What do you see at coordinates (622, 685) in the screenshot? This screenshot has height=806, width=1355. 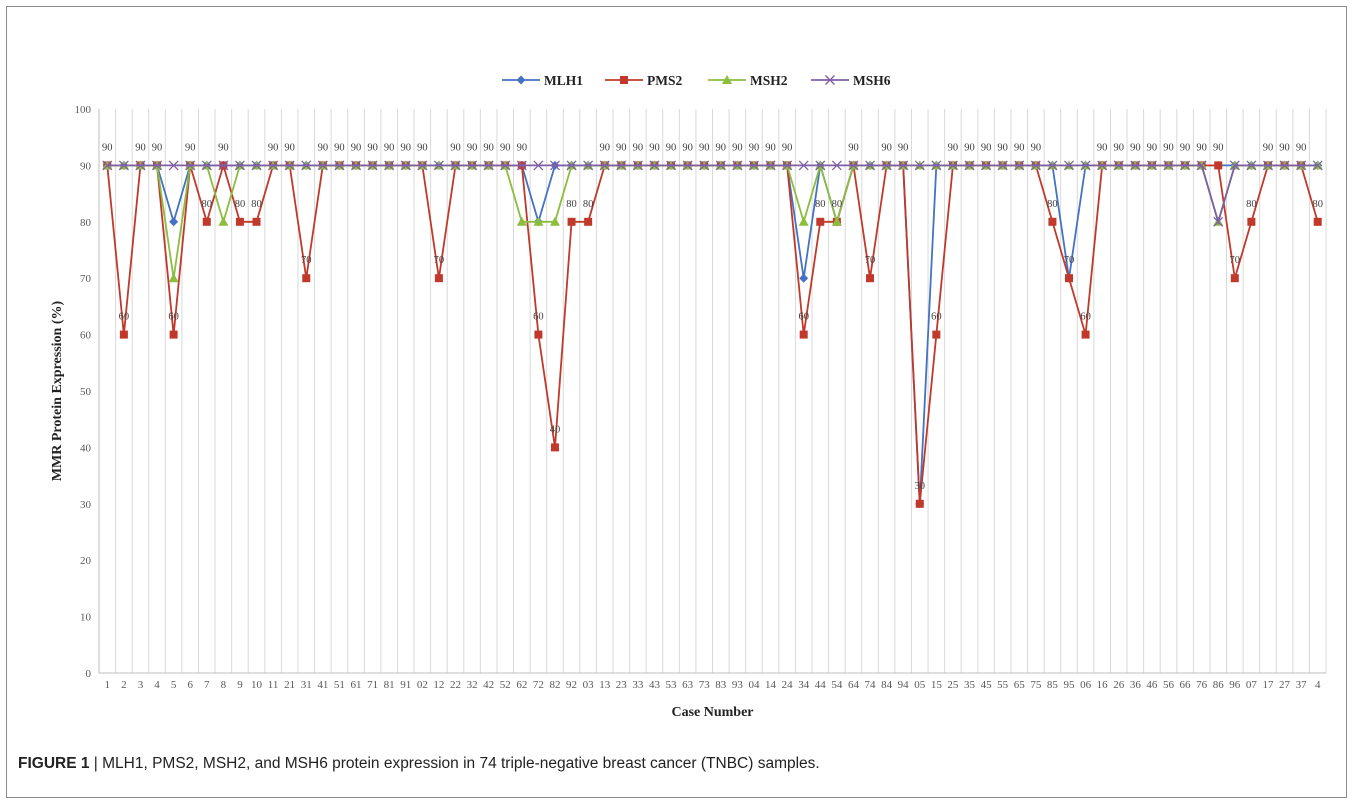 I see `x-tick-label: 23` at bounding box center [622, 685].